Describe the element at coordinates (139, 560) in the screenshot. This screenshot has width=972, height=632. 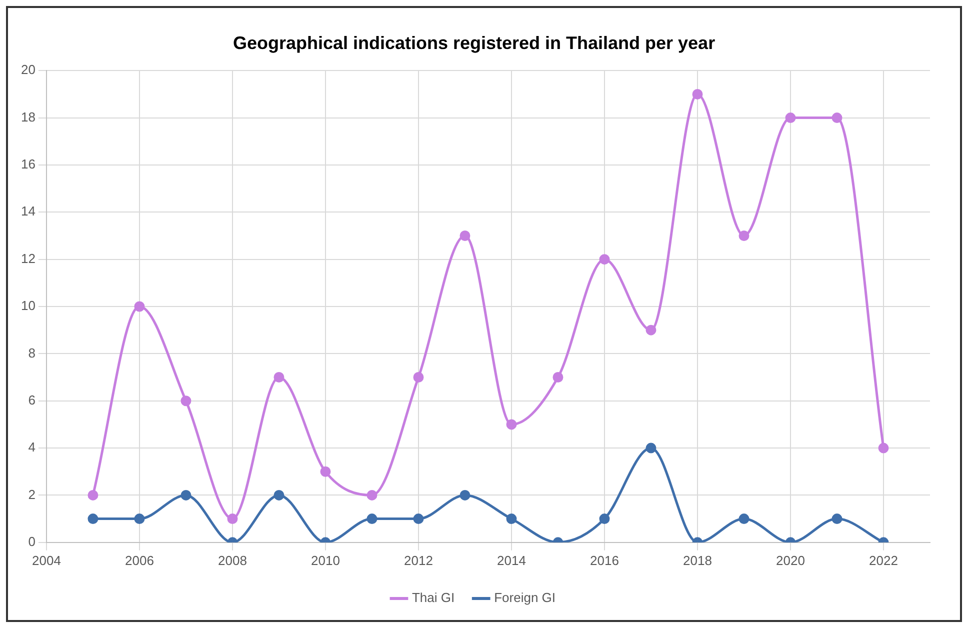
I see `x-tick-label: 2006` at that location.